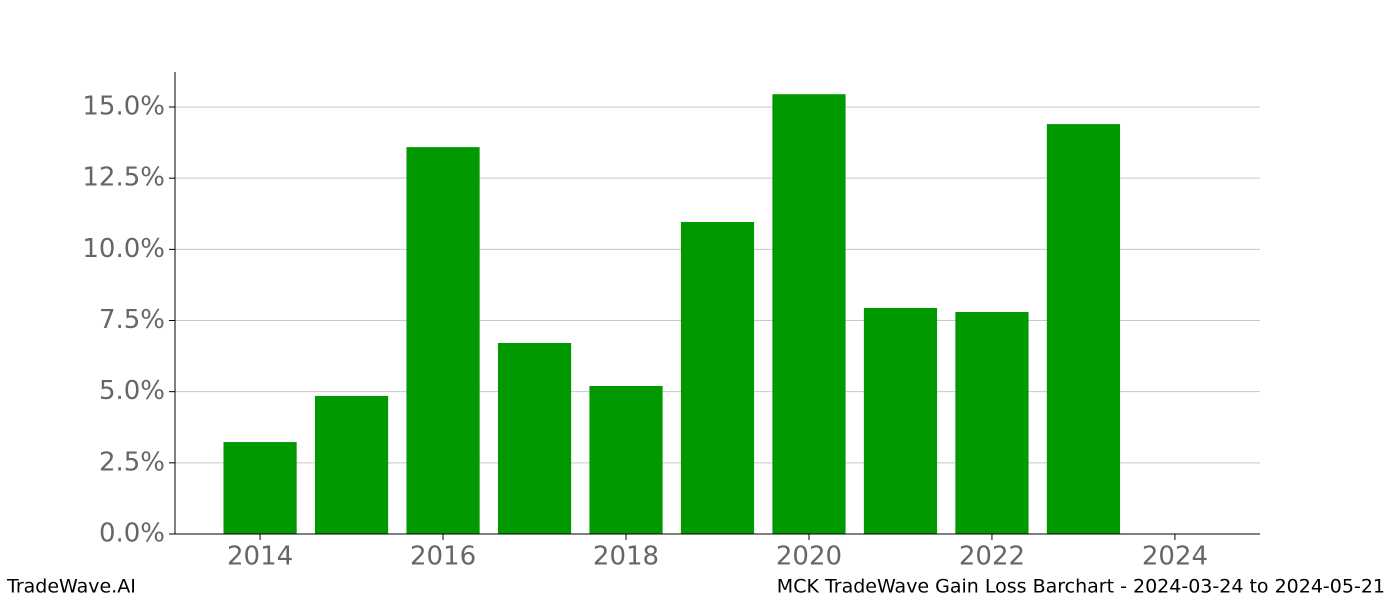 The width and height of the screenshot is (1400, 604). What do you see at coordinates (443, 557) in the screenshot?
I see `x-tick-label: 2016` at bounding box center [443, 557].